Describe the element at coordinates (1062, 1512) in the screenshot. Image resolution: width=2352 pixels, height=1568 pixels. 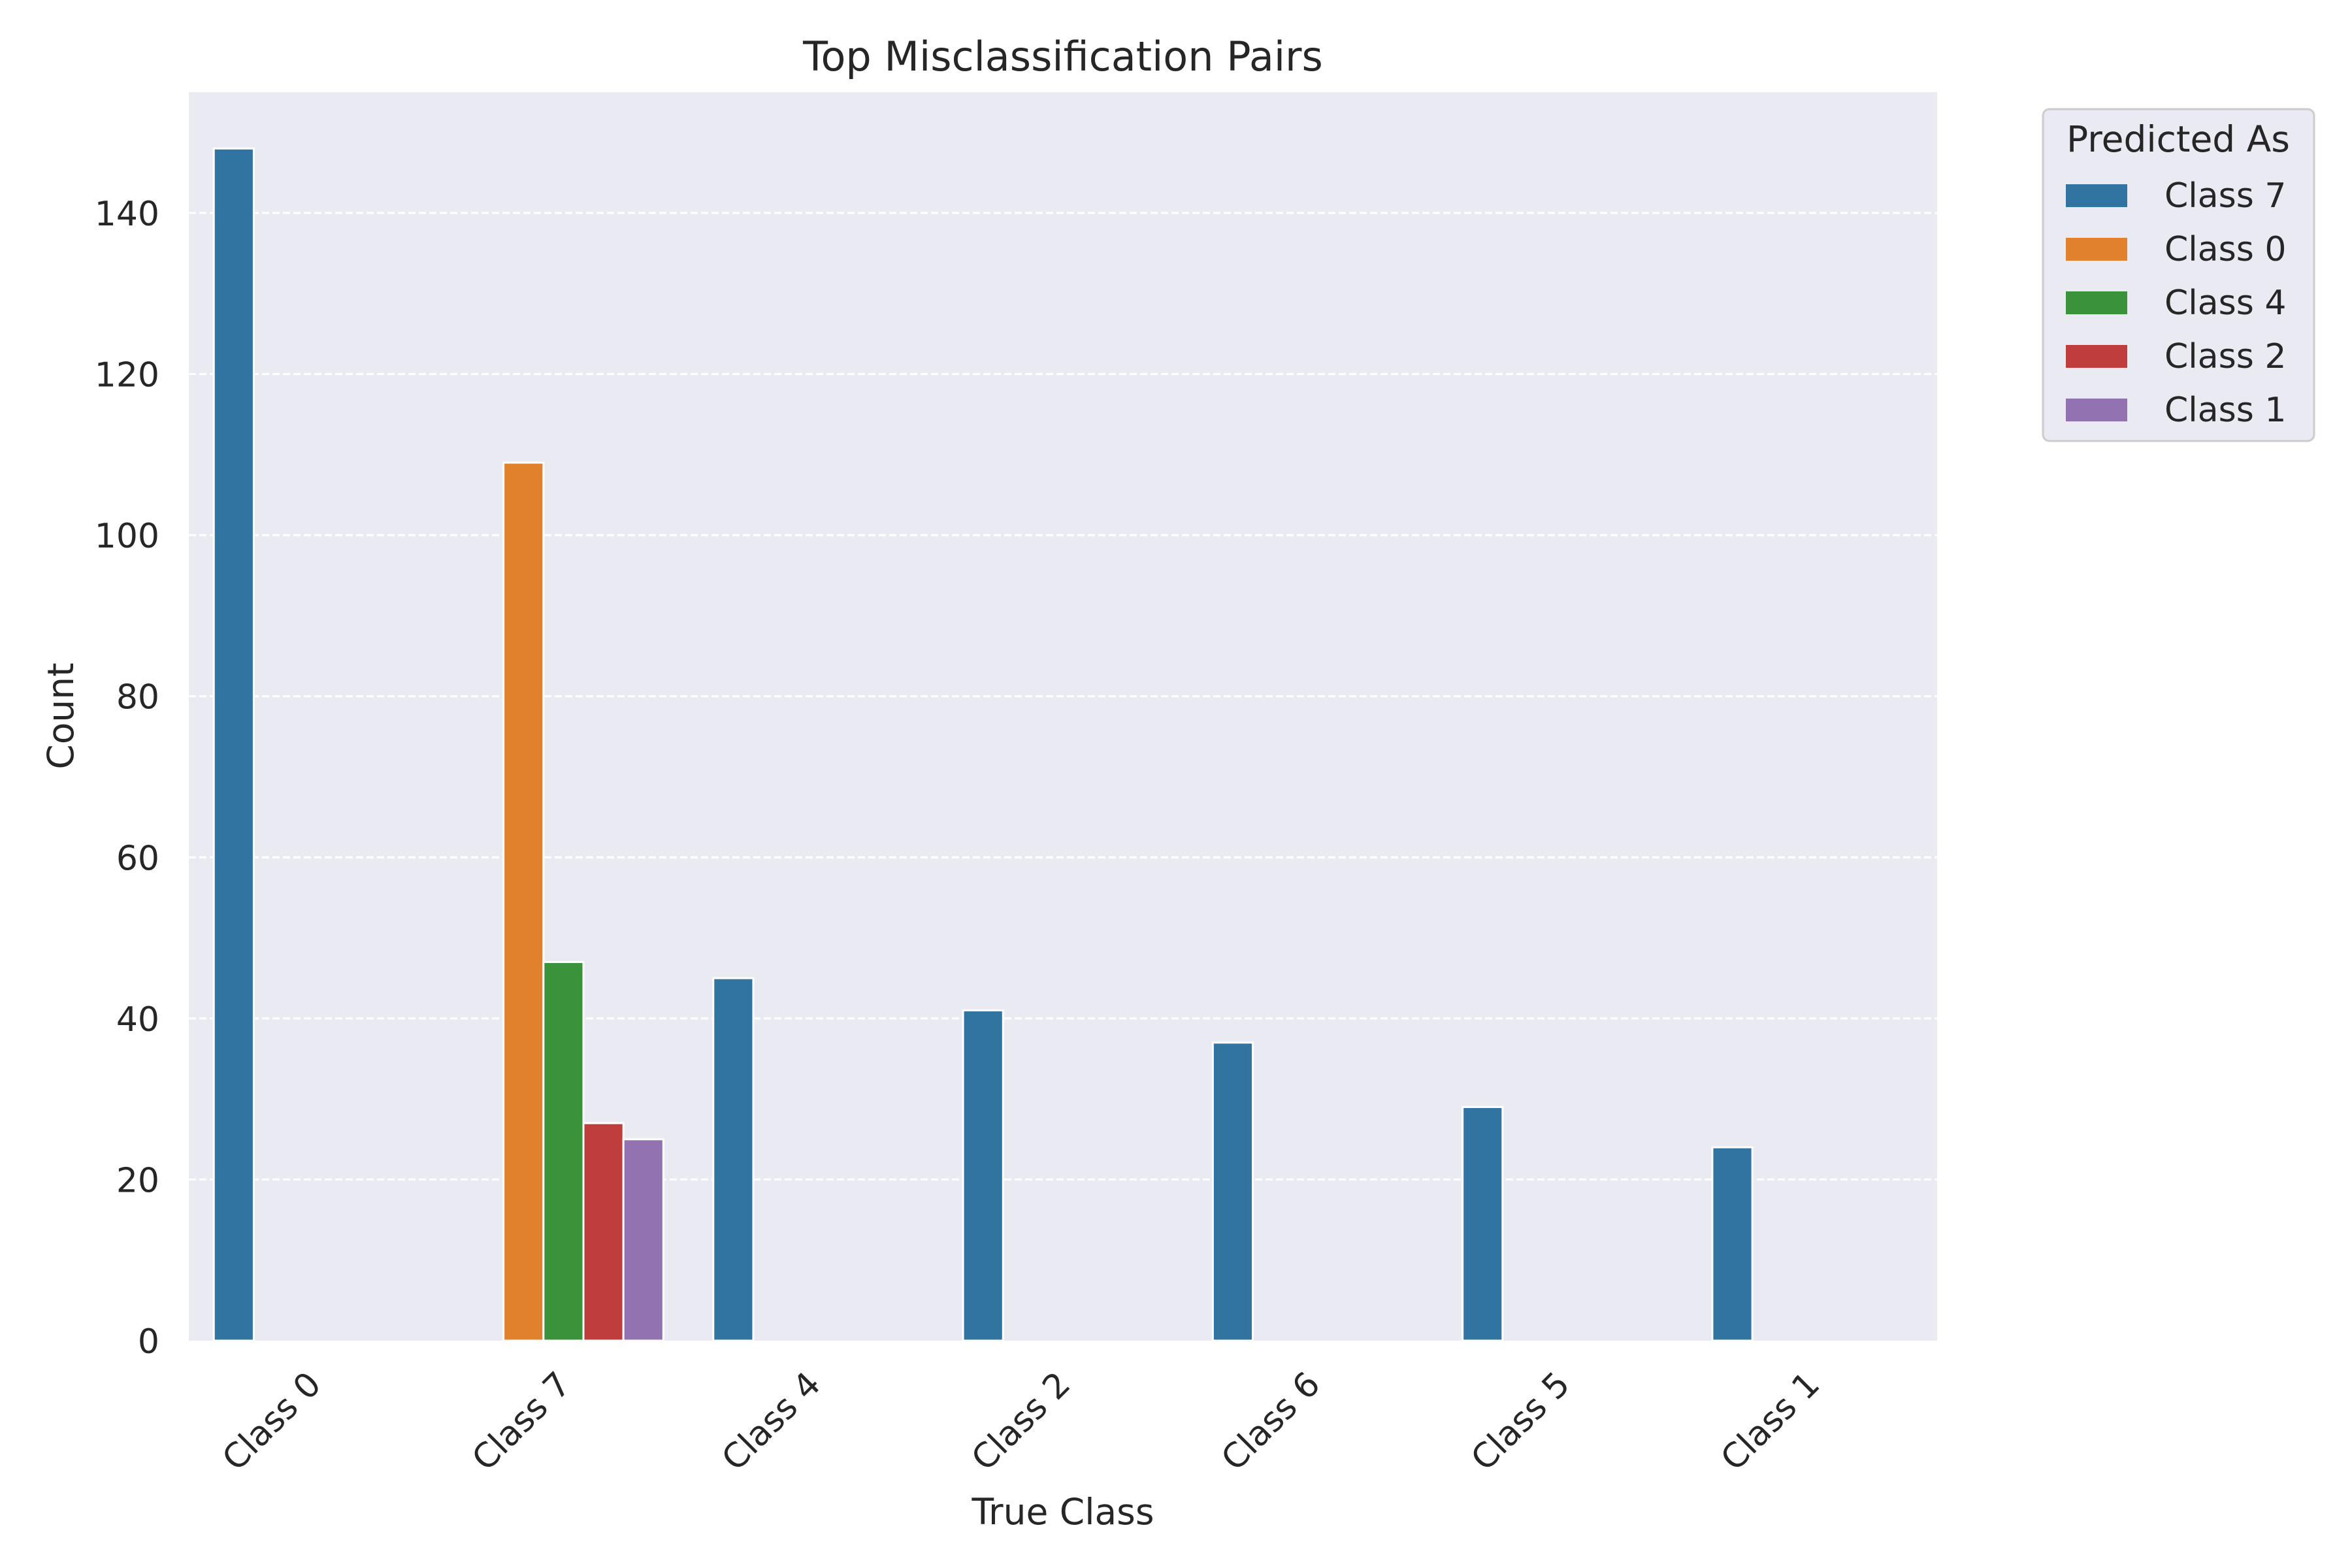
I see `x-axis-label: True Class` at that location.